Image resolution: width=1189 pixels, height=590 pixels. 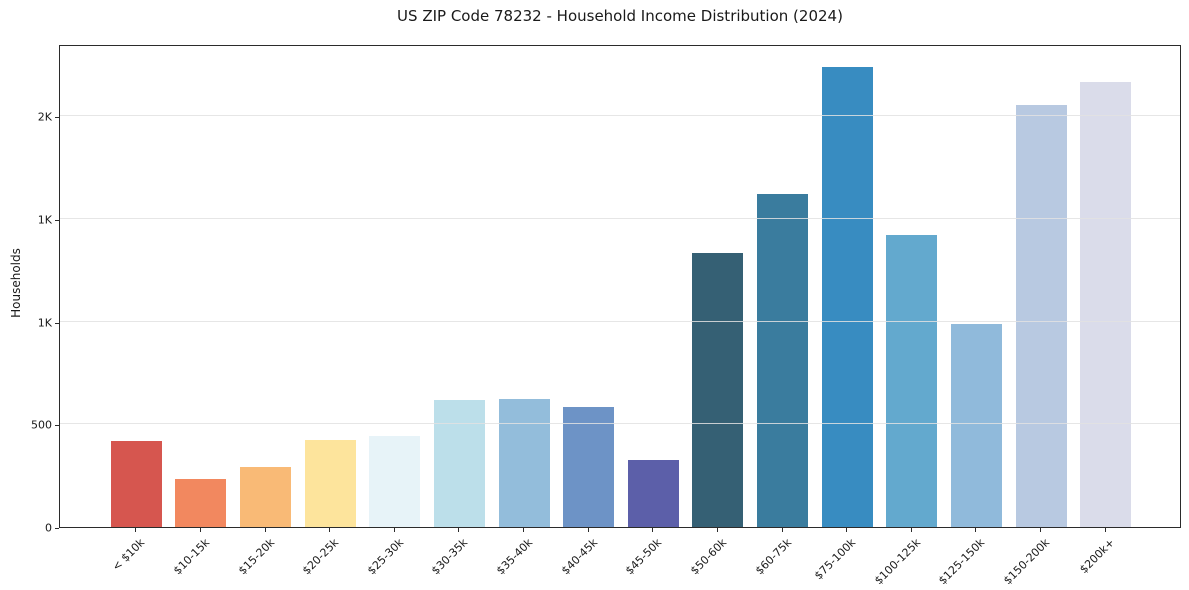 I want to click on x-tick-label: $10-15k, so click(x=191, y=557).